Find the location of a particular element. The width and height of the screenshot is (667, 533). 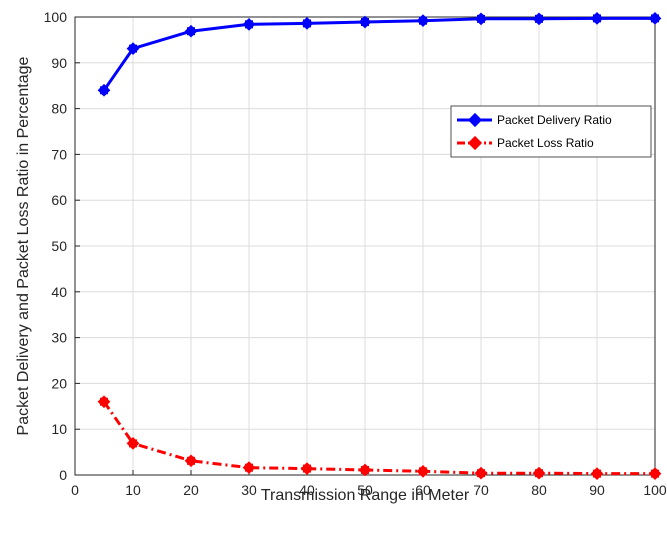

x-tick-label: 80 is located at coordinates (539, 490).